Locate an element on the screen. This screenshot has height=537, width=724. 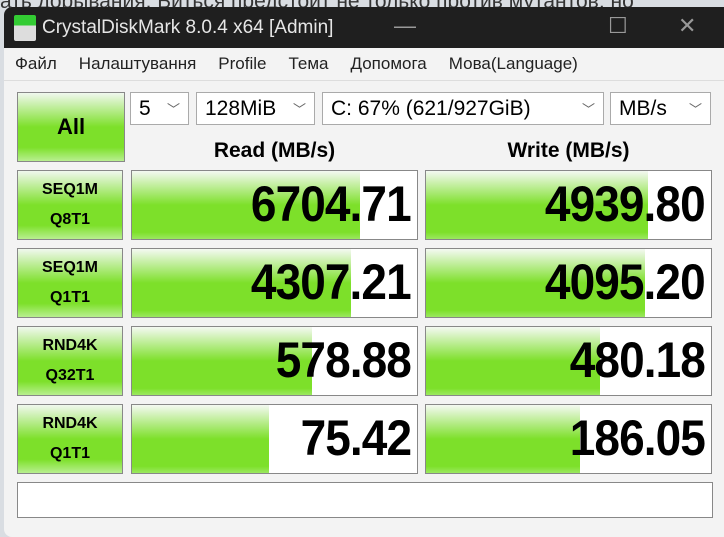
all-button: All is located at coordinates (71, 127).